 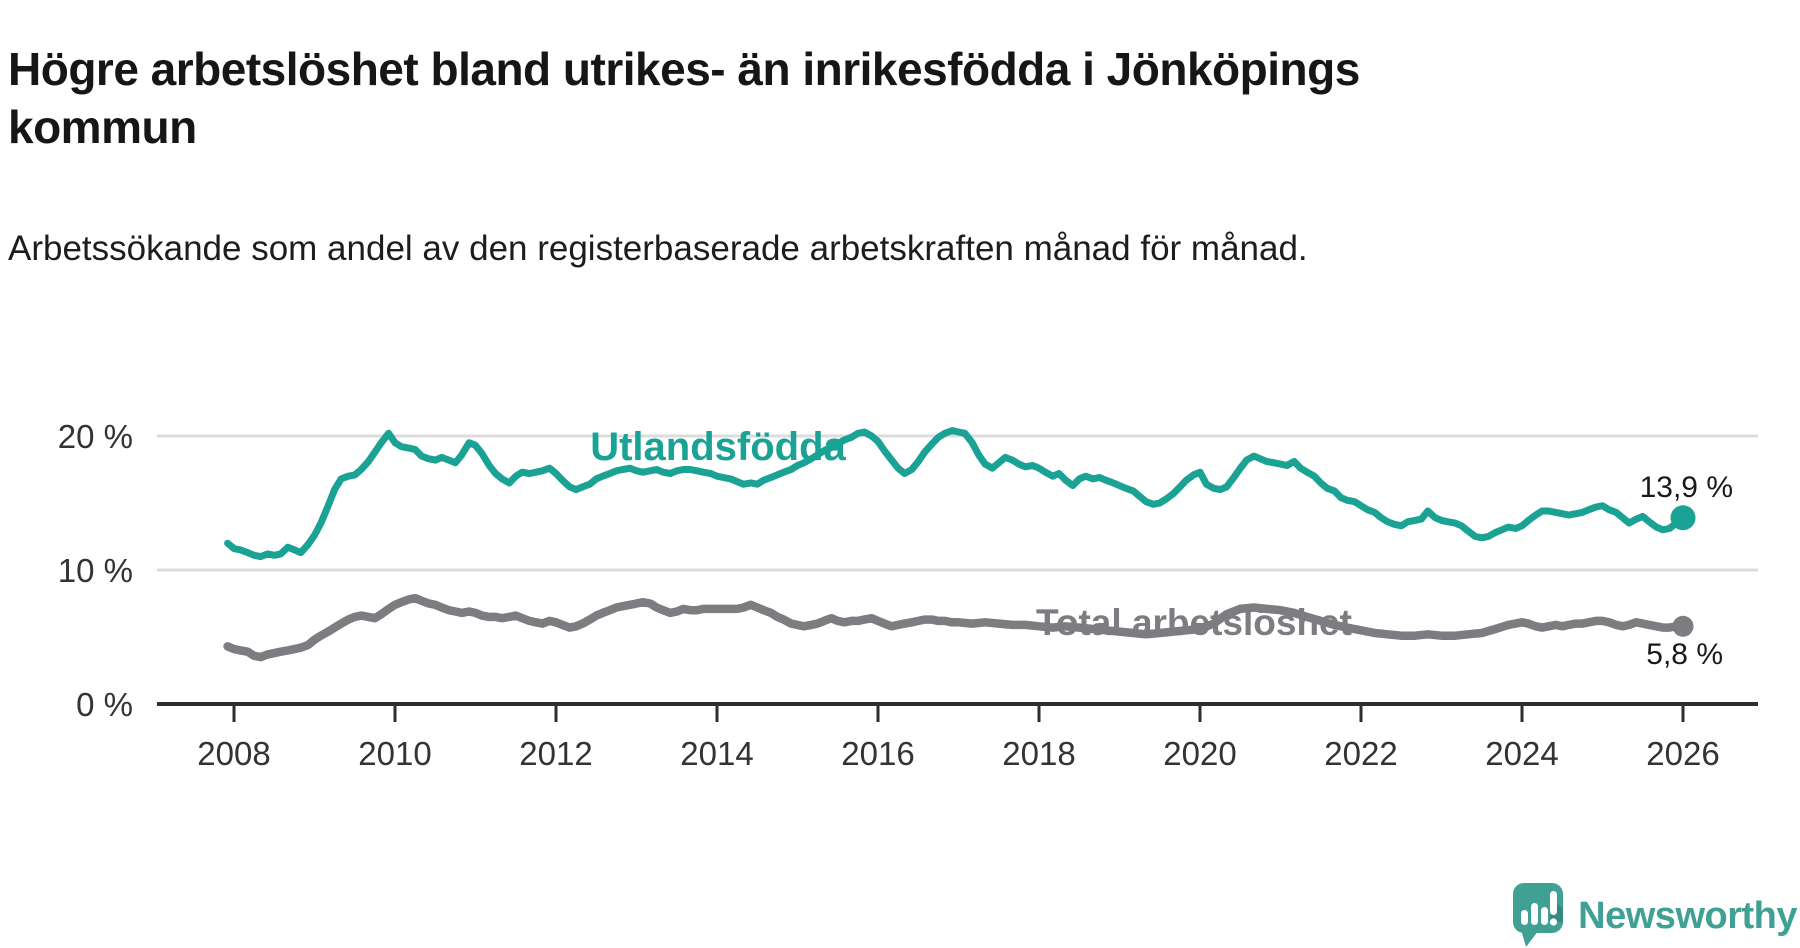 I want to click on series-label-total: Total arbetslöshet, so click(x=1194, y=622).